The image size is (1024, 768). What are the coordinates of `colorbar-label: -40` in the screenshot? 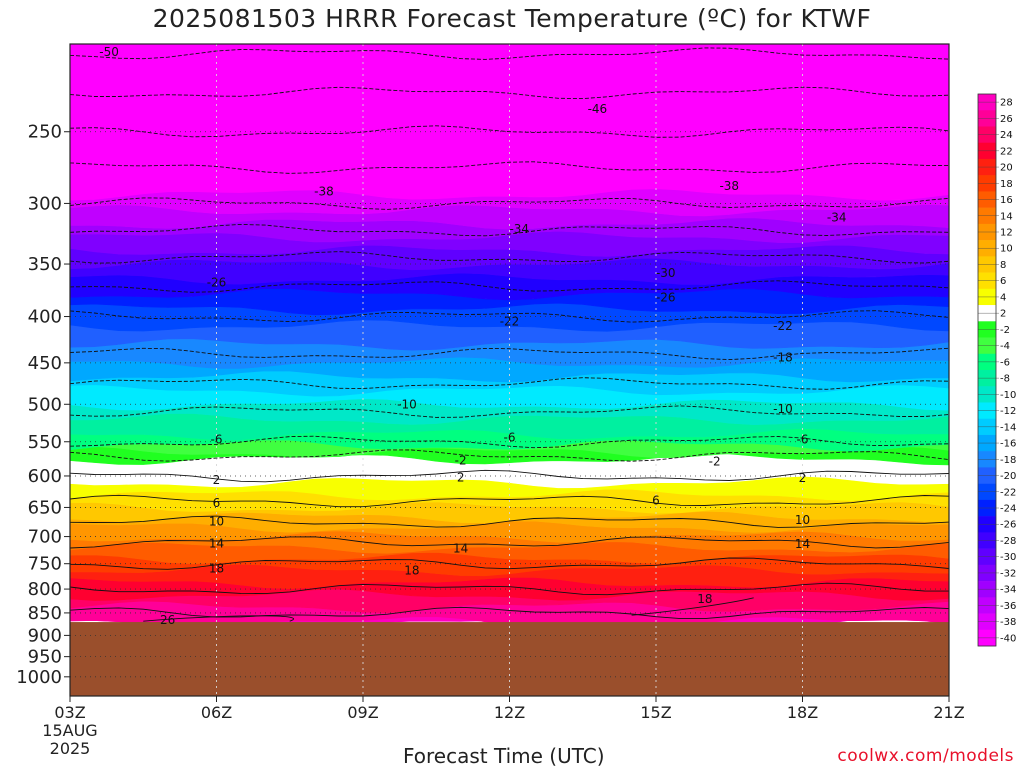 It's located at (1008, 638).